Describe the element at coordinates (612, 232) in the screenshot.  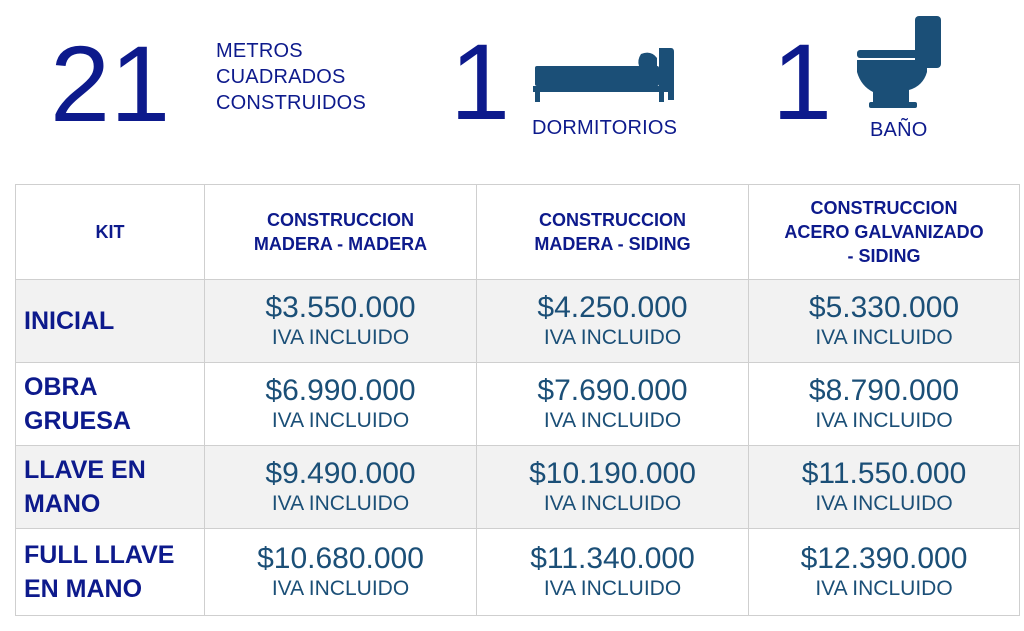
I see `column-header-madera-siding: CONSTRUCCION MADERA - SIDING` at that location.